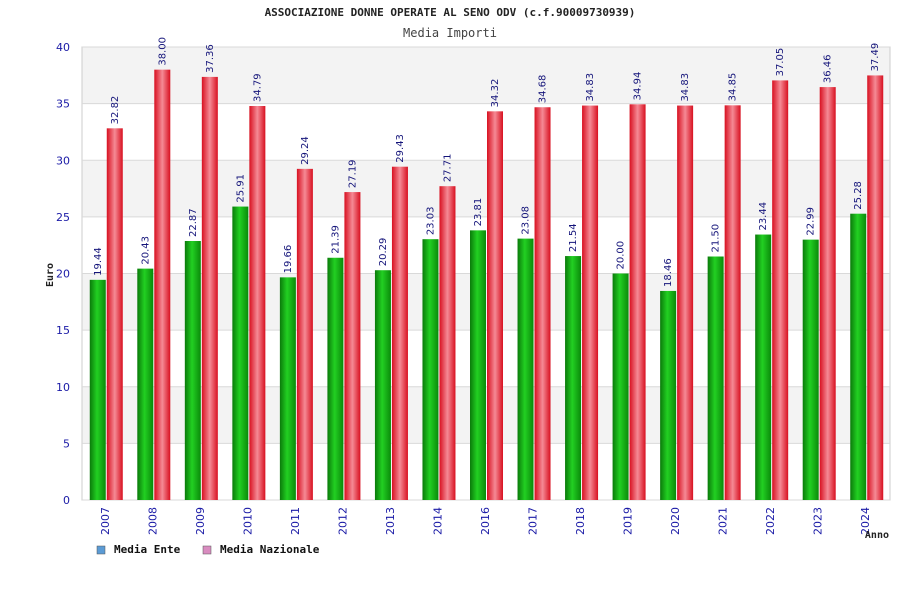 This screenshot has width=900, height=600. I want to click on value-label: 34.85, so click(733, 87).